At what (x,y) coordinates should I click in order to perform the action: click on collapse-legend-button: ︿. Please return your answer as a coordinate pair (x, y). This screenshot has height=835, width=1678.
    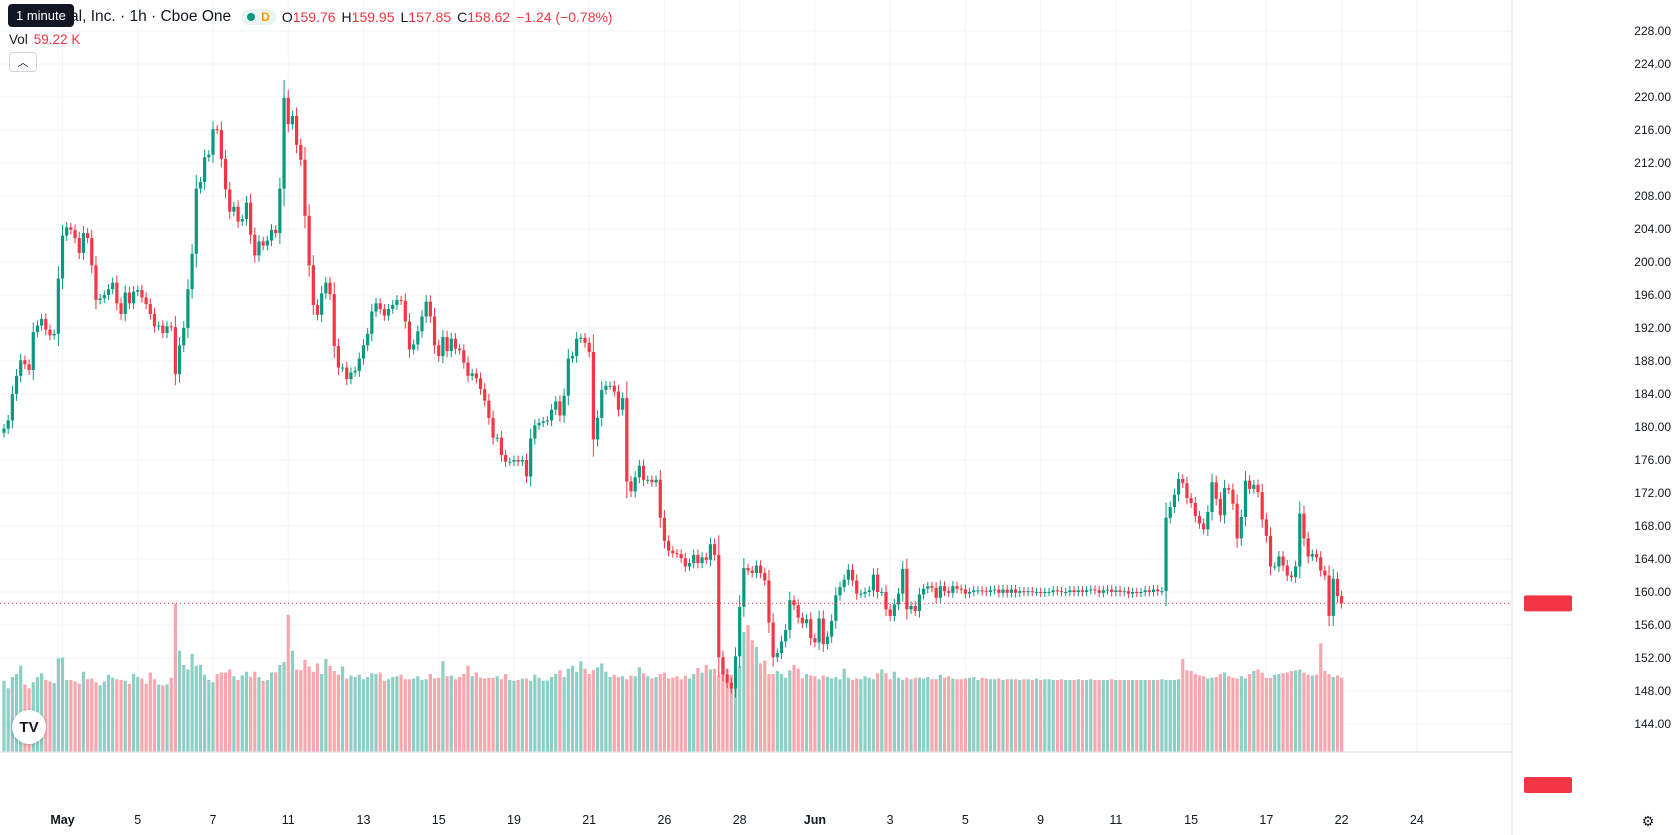
    Looking at the image, I should click on (23, 62).